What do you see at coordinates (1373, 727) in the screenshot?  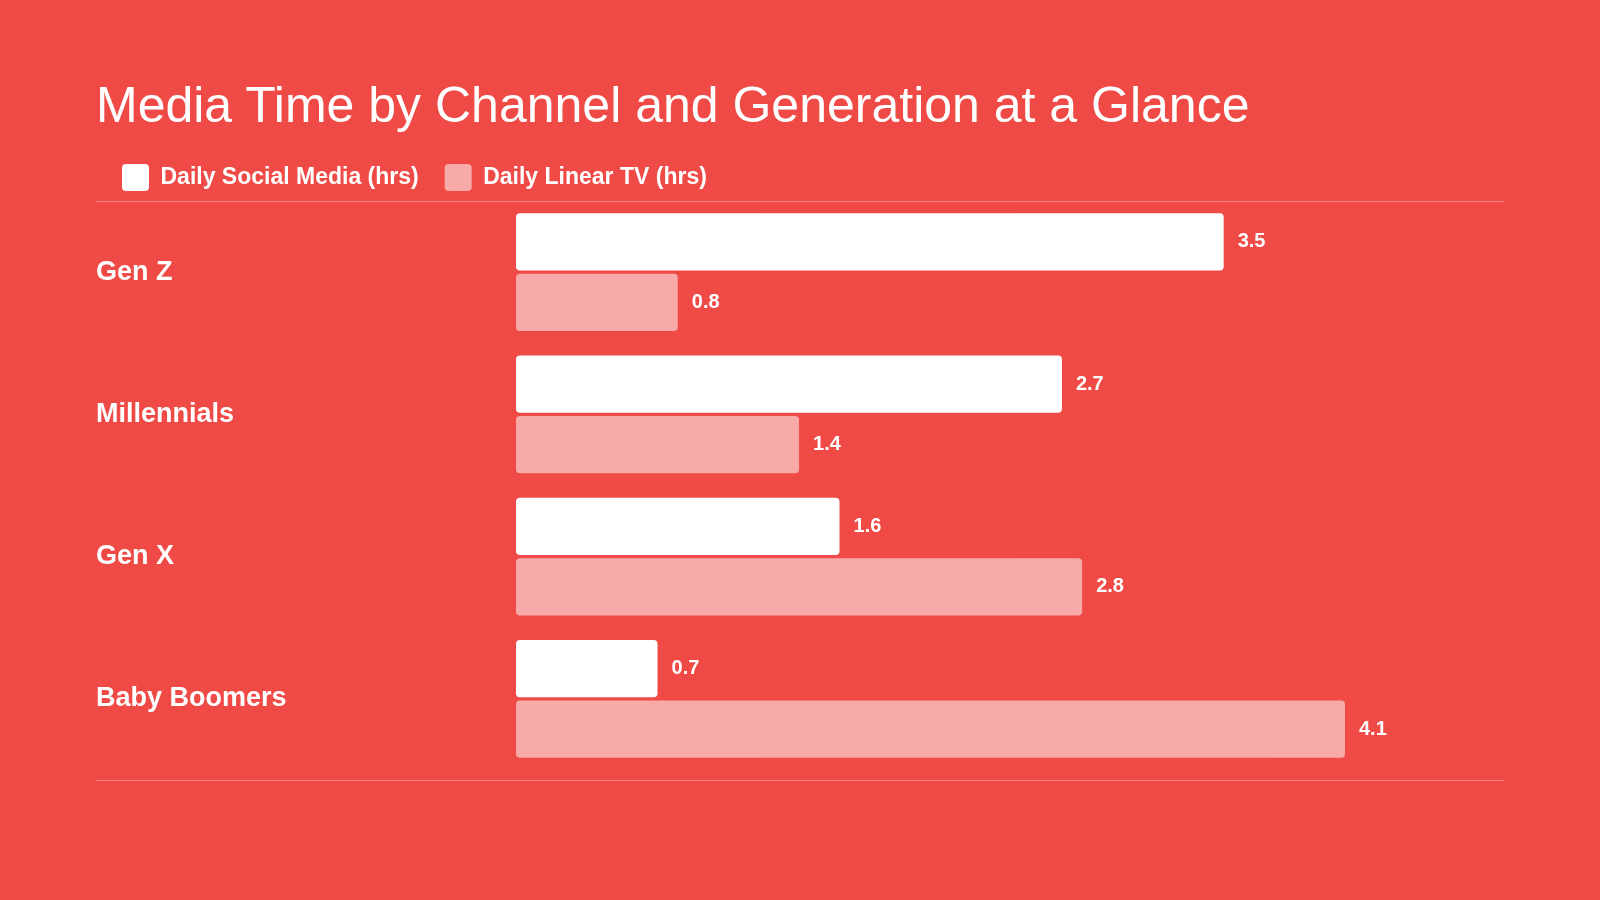 I see `data-label: 4.1` at bounding box center [1373, 727].